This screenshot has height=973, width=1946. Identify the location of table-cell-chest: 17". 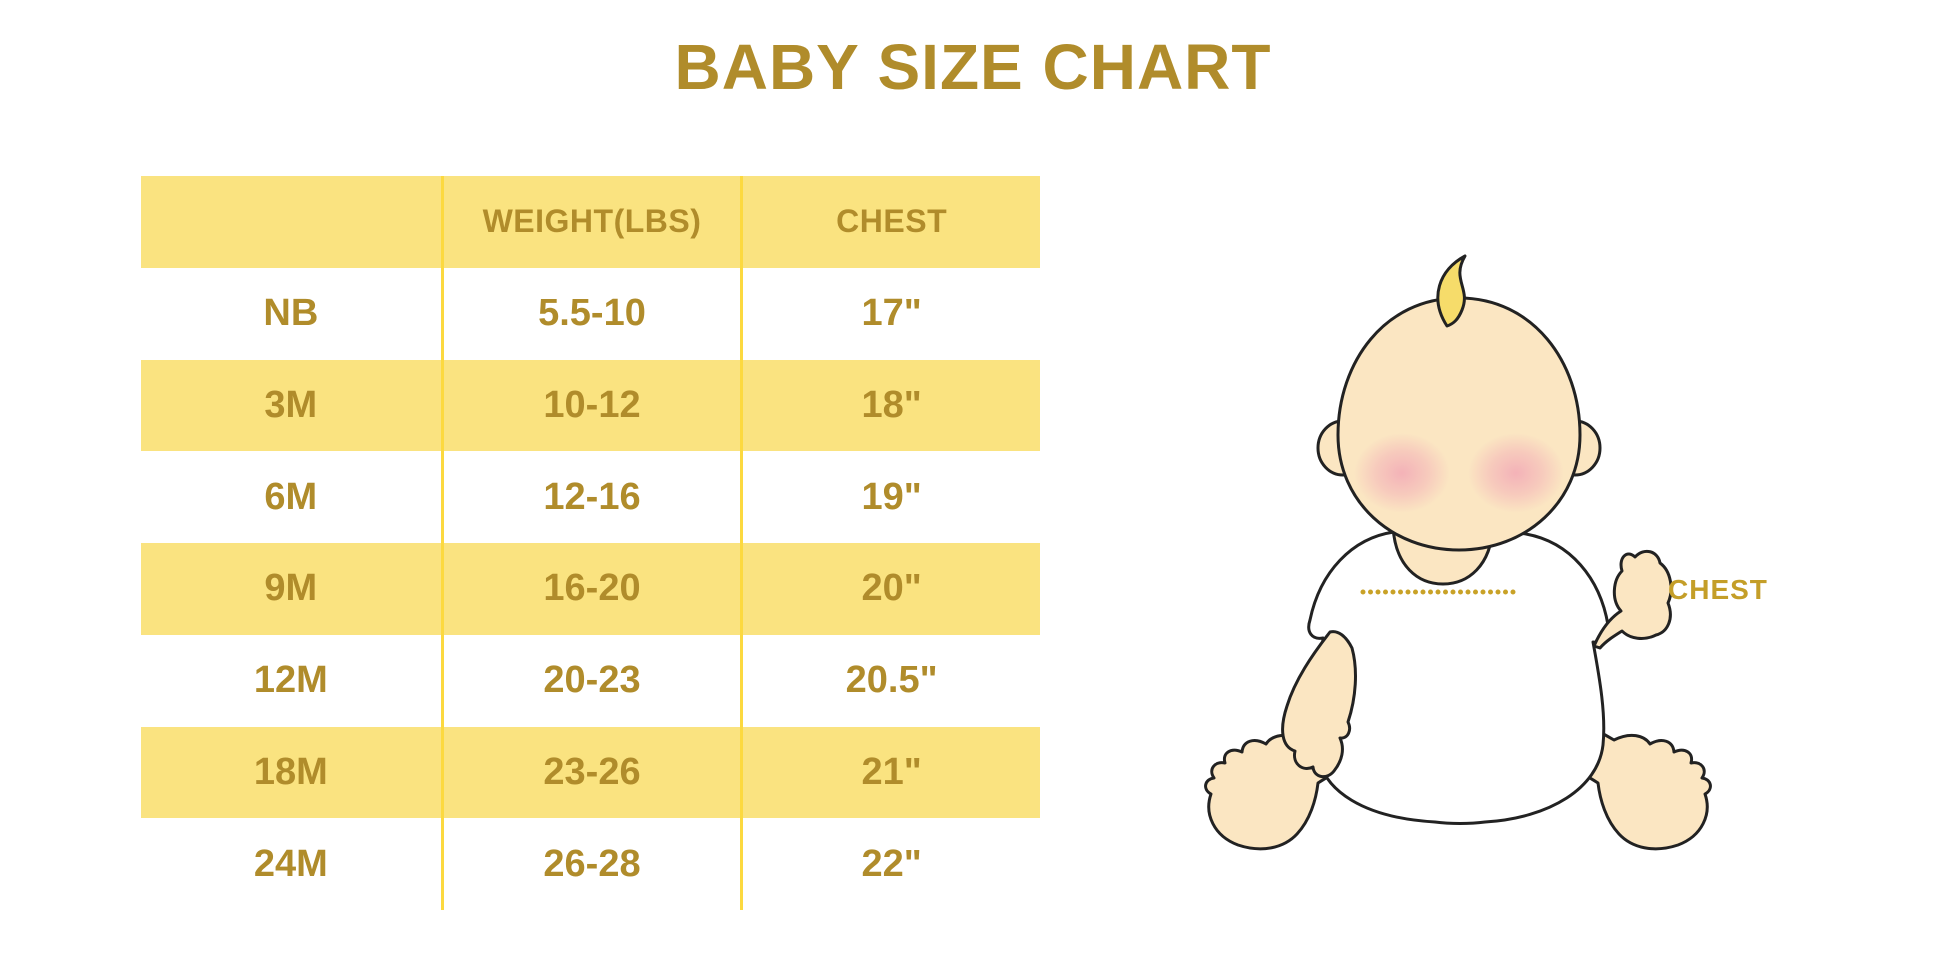
(890, 313).